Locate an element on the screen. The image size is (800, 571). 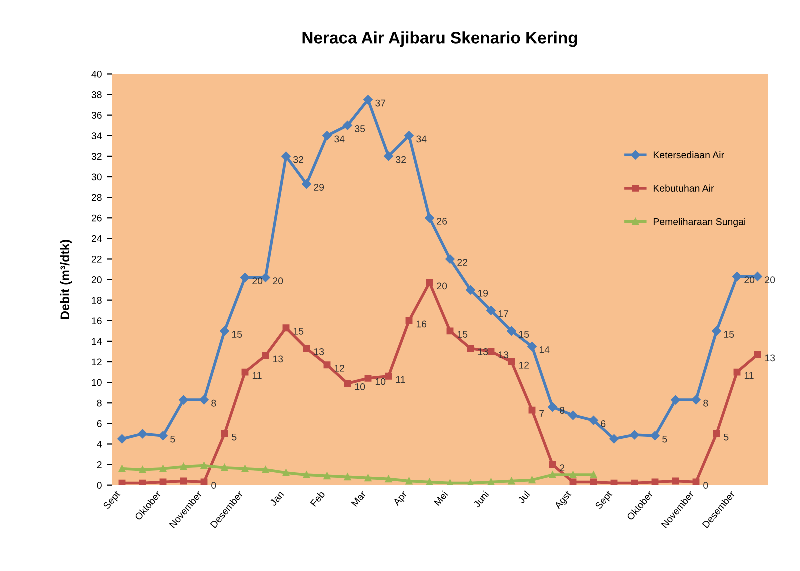
y-tick-label: 18 is located at coordinates (97, 300).